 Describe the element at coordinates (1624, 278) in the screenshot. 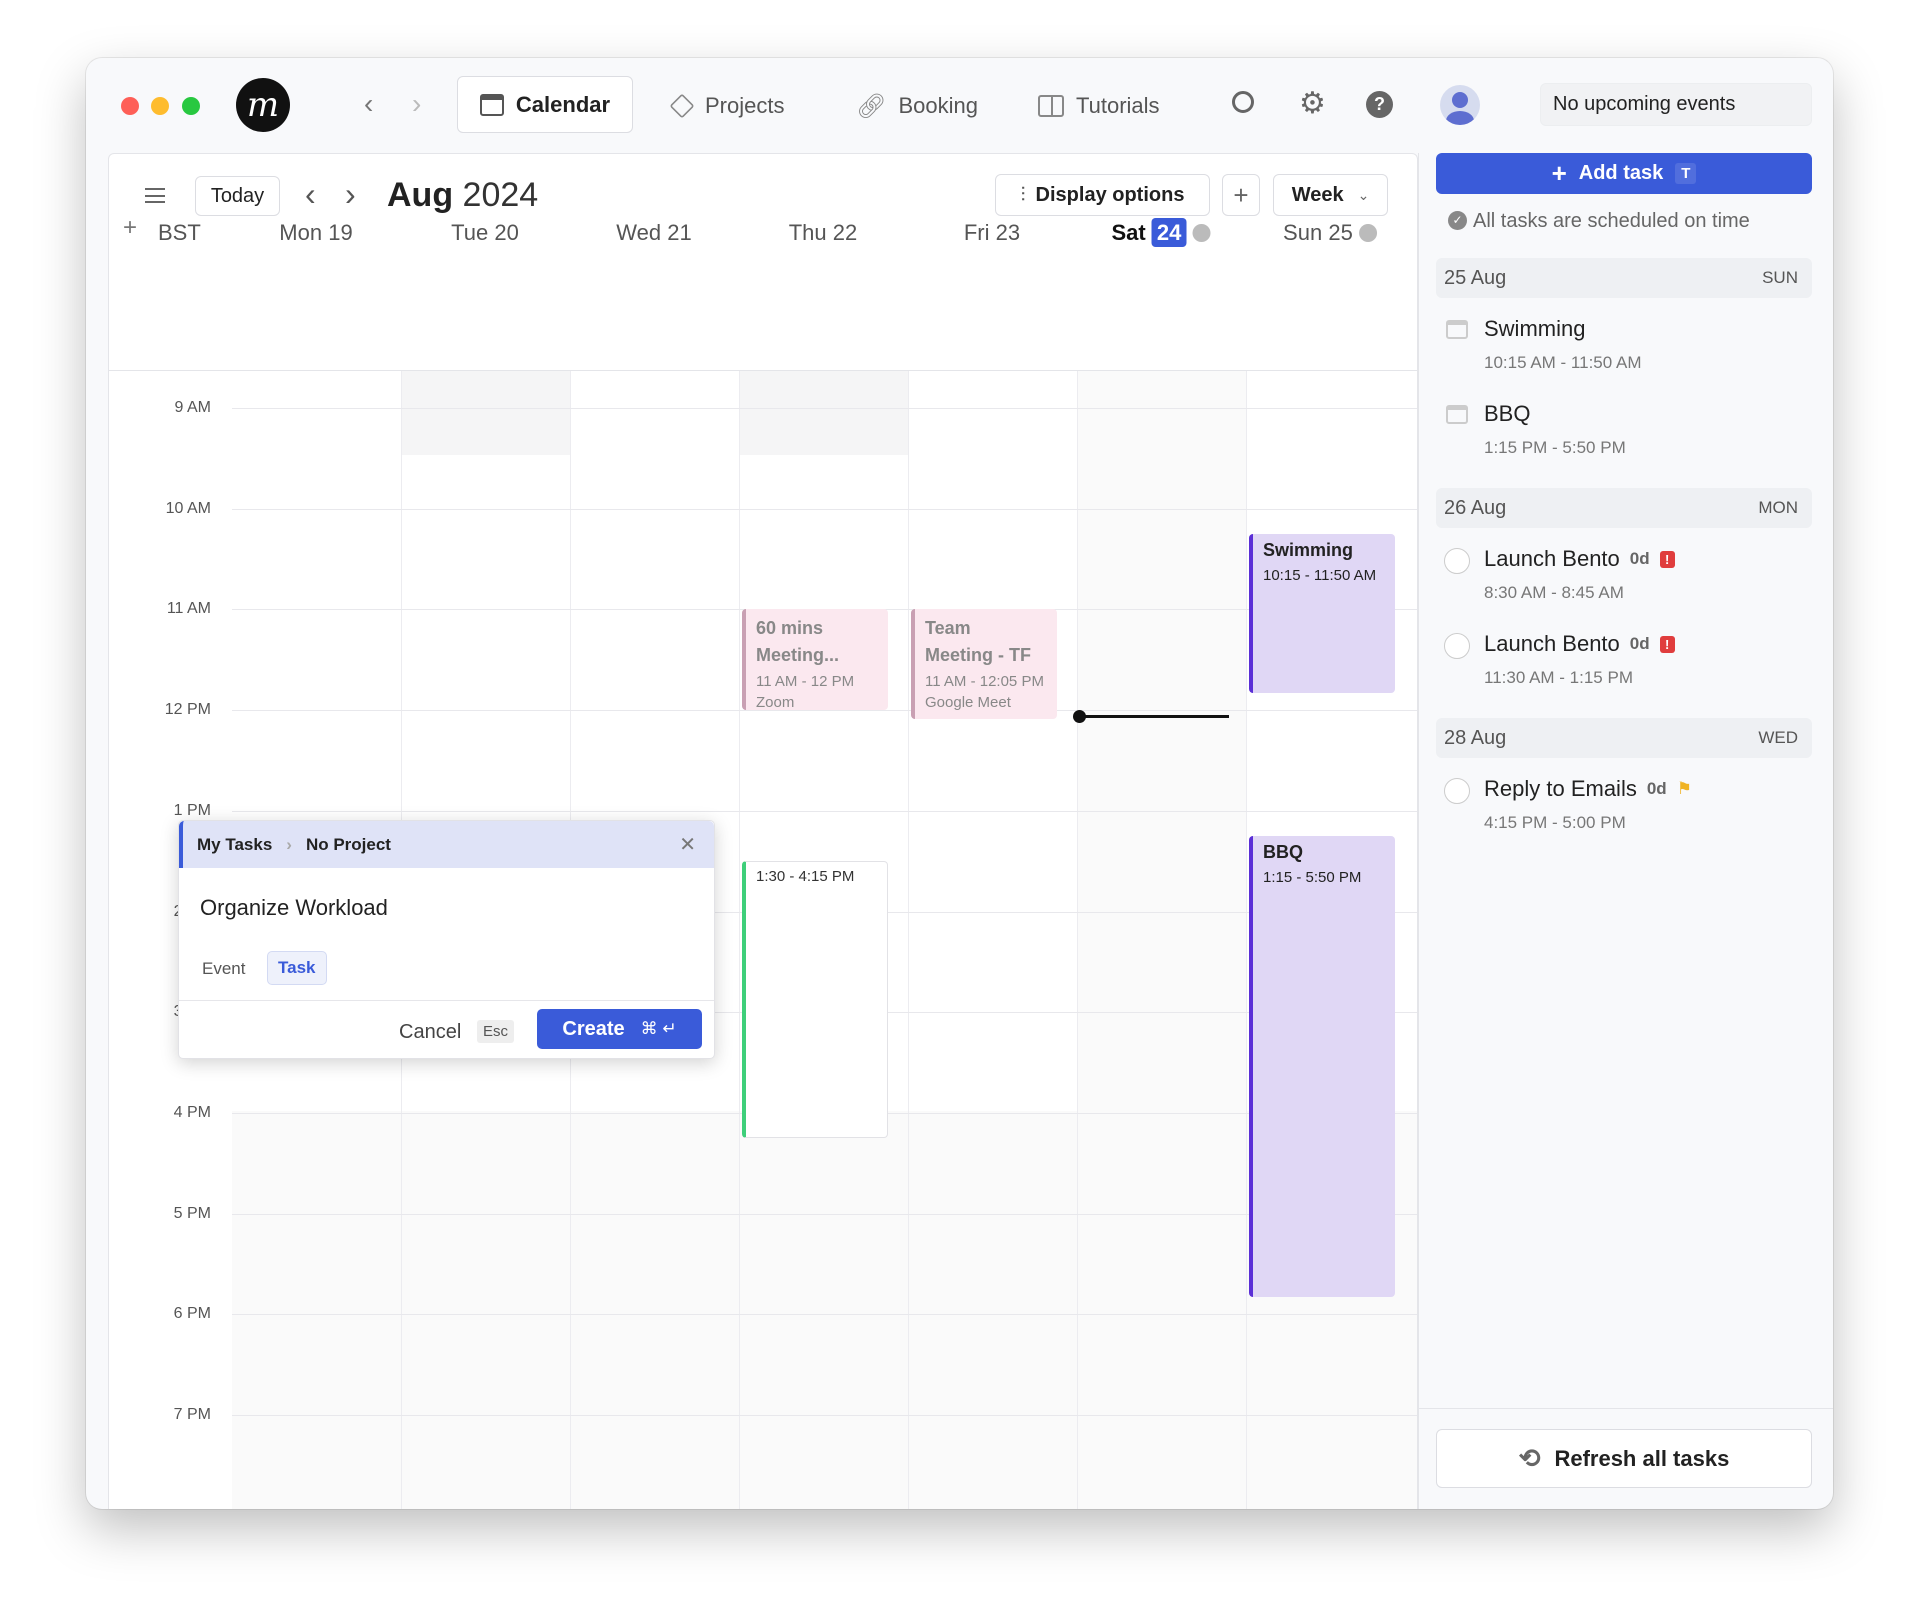

I see `date-group-header: 25 Aug SUN` at that location.